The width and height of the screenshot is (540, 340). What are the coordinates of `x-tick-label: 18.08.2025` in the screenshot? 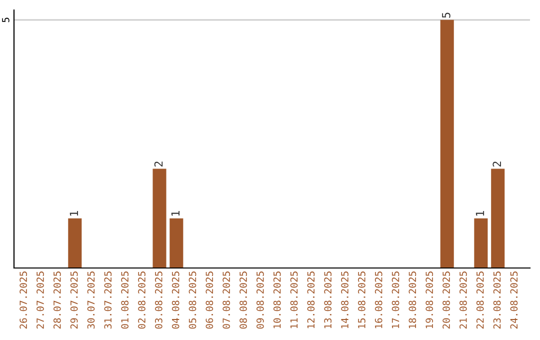 It's located at (412, 300).